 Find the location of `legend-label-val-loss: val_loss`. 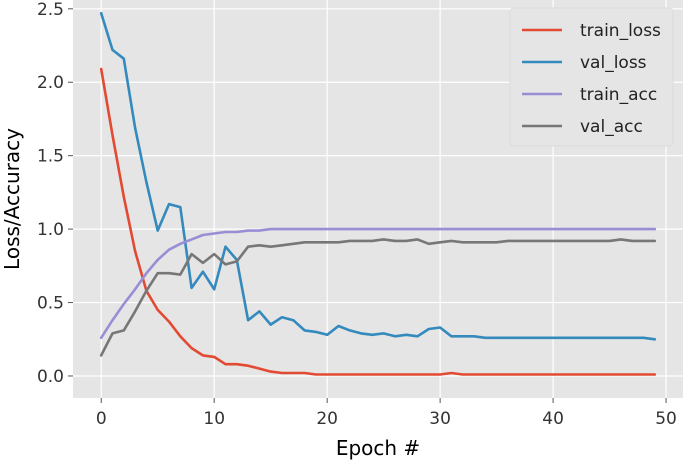

legend-label-val-loss: val_loss is located at coordinates (613, 63).